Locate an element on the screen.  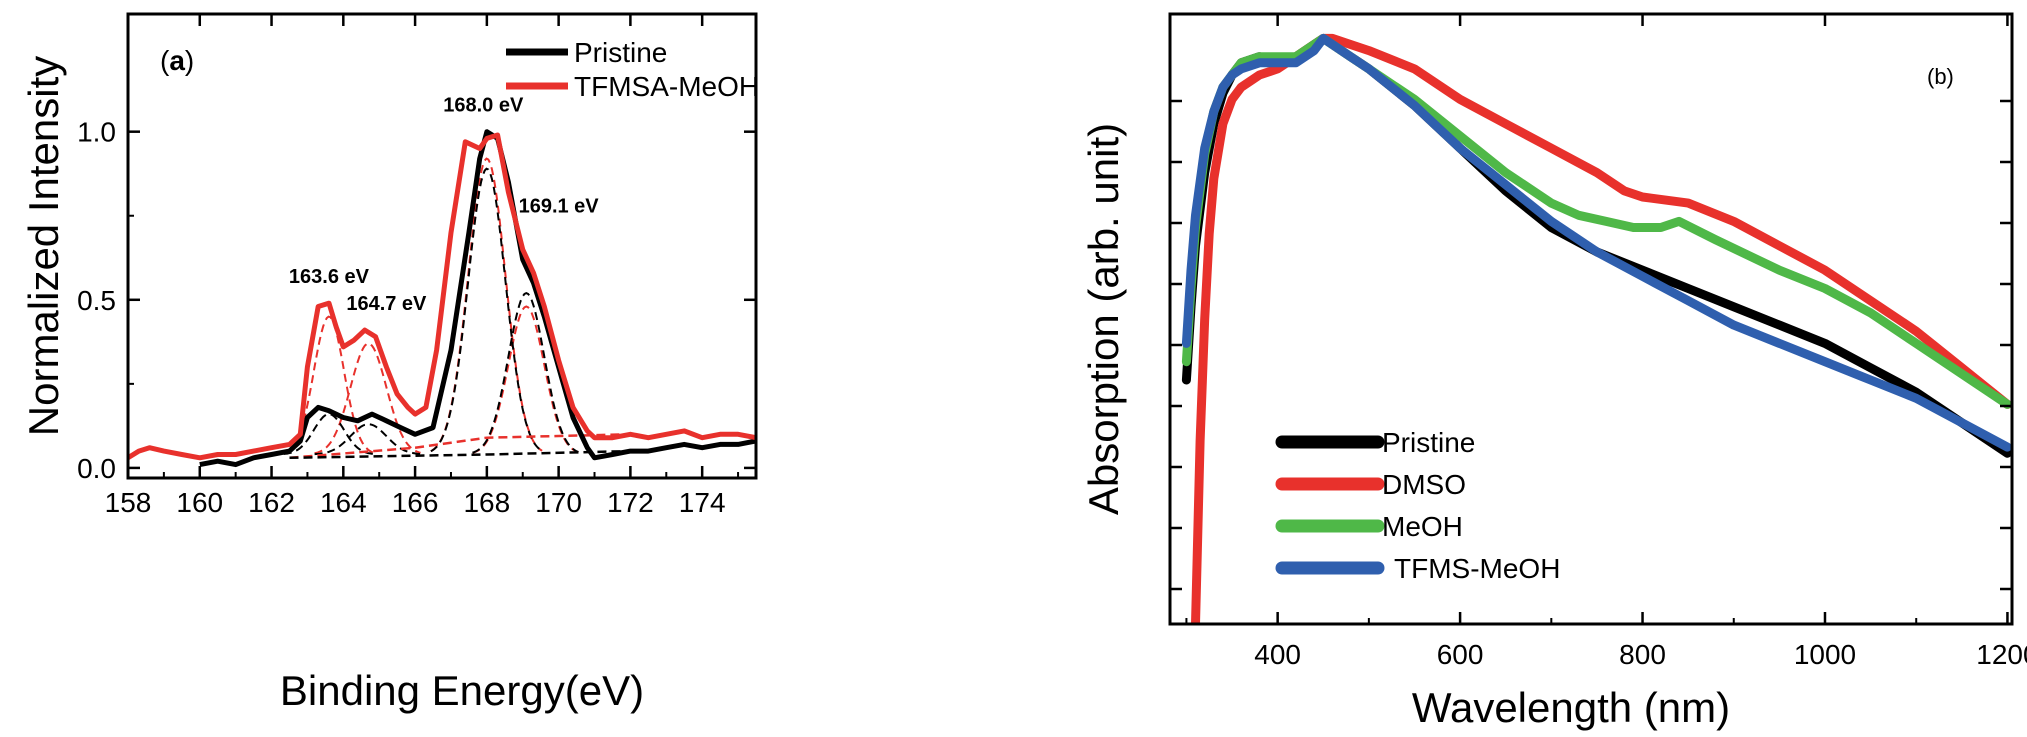
y-tick-label: 0.5 is located at coordinates (96, 300).